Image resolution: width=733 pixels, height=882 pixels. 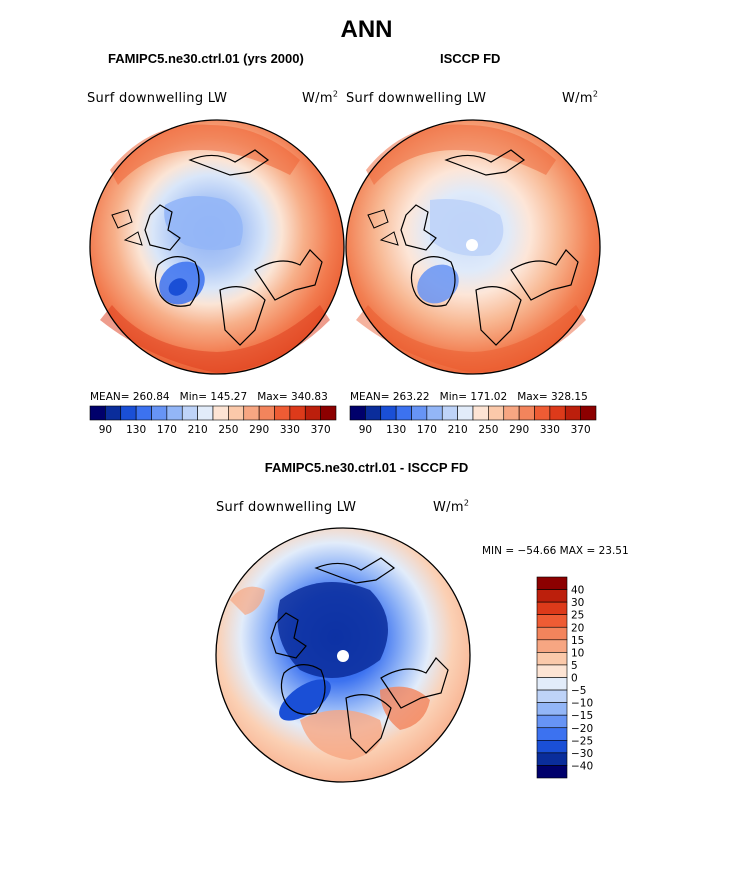 I want to click on colorbar-diff-tick-label: −10, so click(x=582, y=704).